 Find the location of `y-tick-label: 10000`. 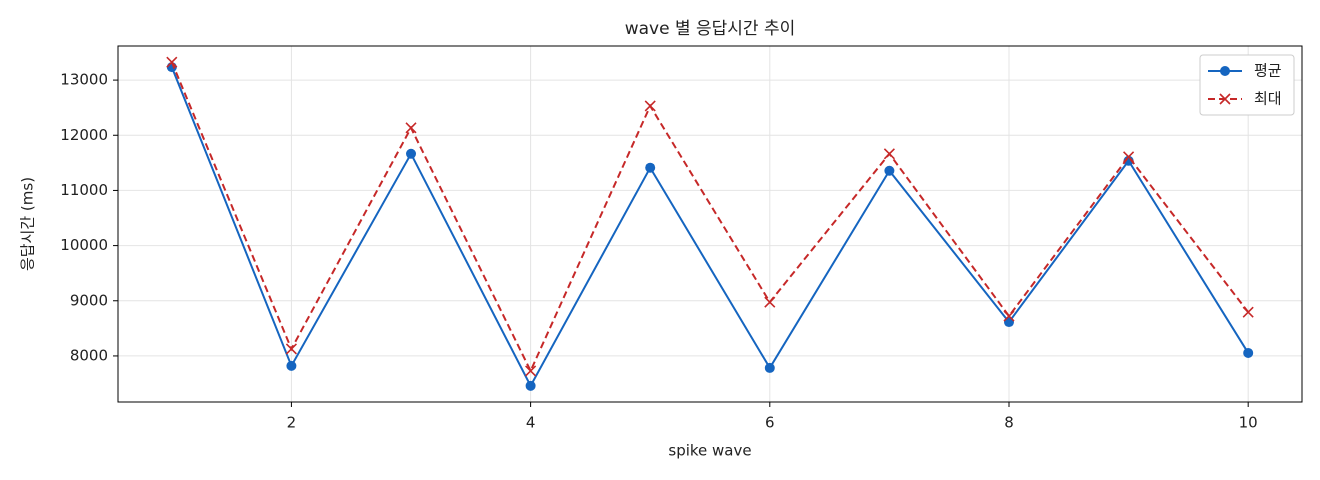

y-tick-label: 10000 is located at coordinates (84, 245).